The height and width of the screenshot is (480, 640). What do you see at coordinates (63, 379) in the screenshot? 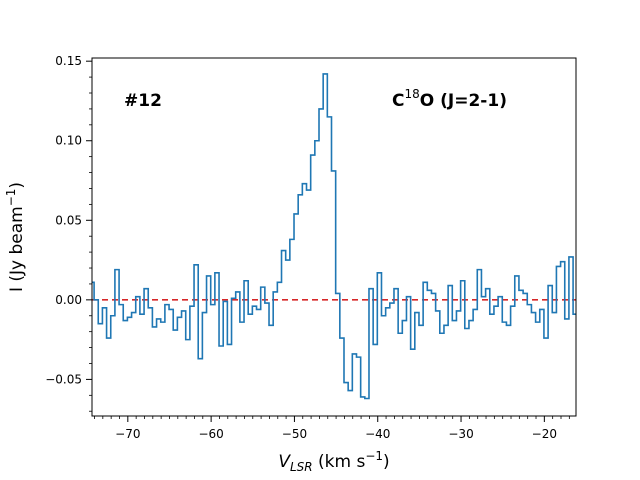
I see `y-tick-label: −0.05` at bounding box center [63, 379].